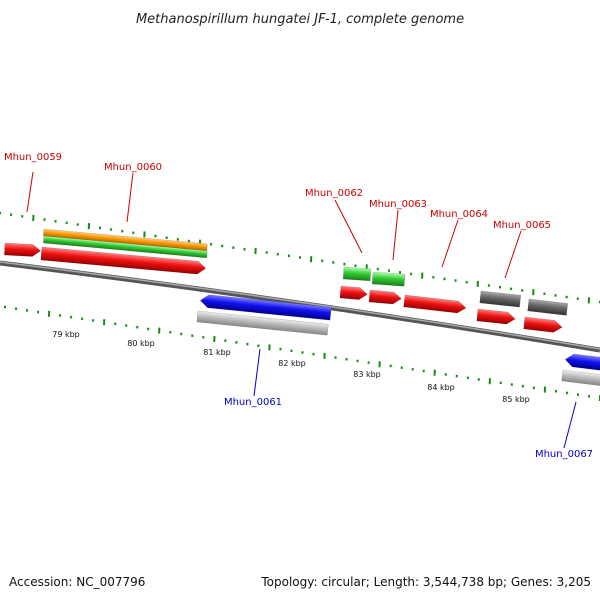 The image size is (600, 600). What do you see at coordinates (516, 399) in the screenshot?
I see `scale-label-85kbp: 85 kbp` at bounding box center [516, 399].